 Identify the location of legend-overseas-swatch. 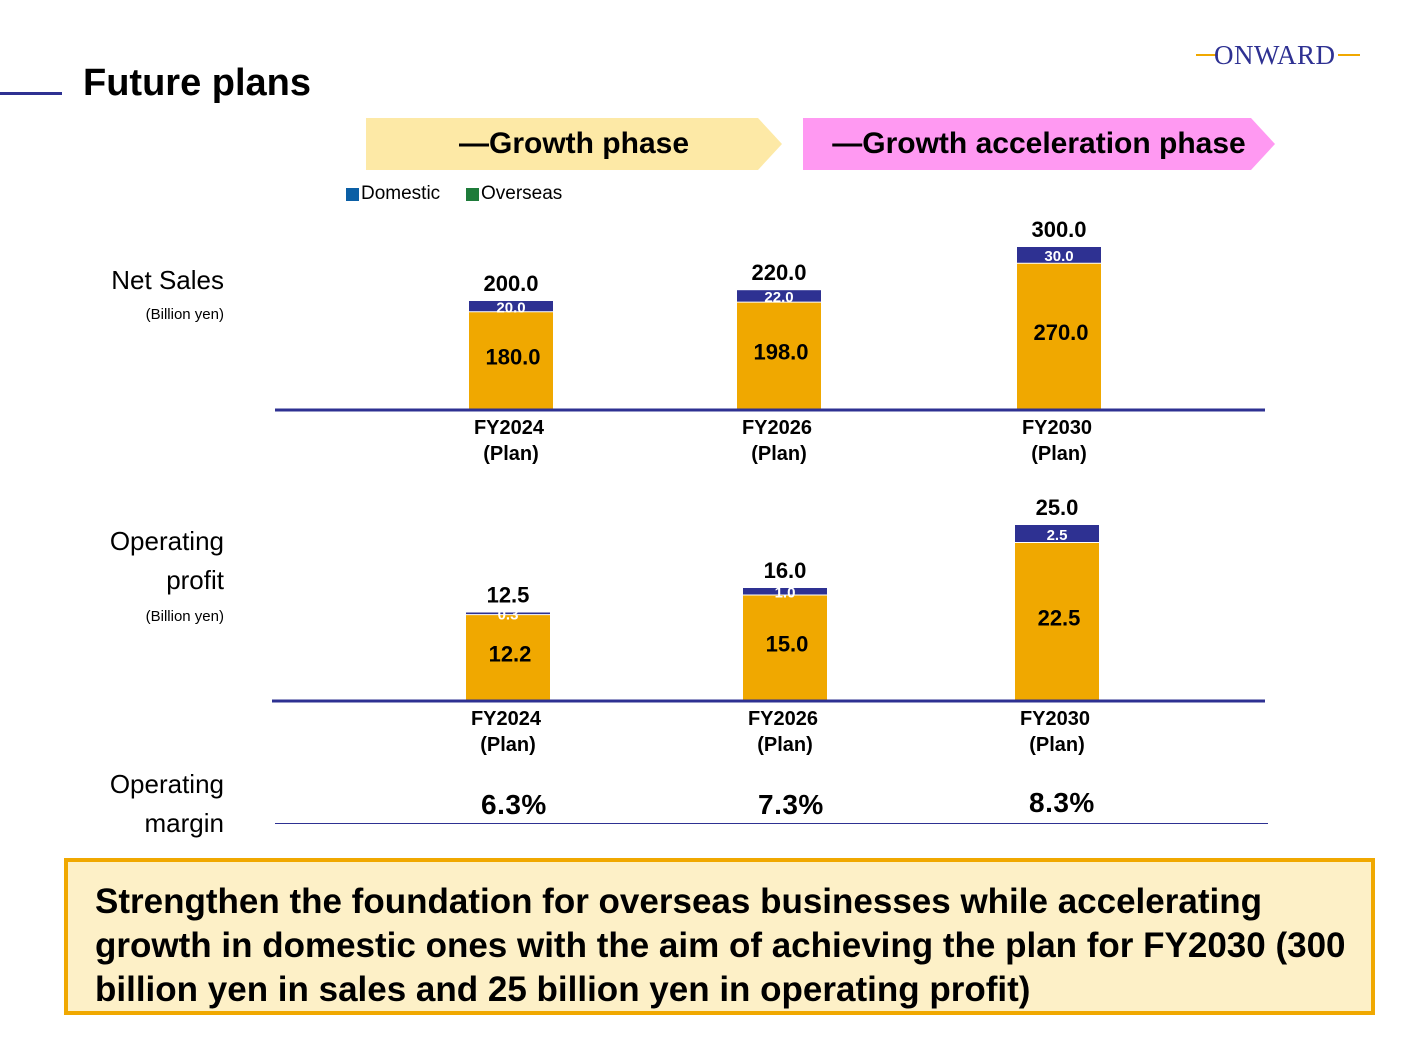
(472, 194).